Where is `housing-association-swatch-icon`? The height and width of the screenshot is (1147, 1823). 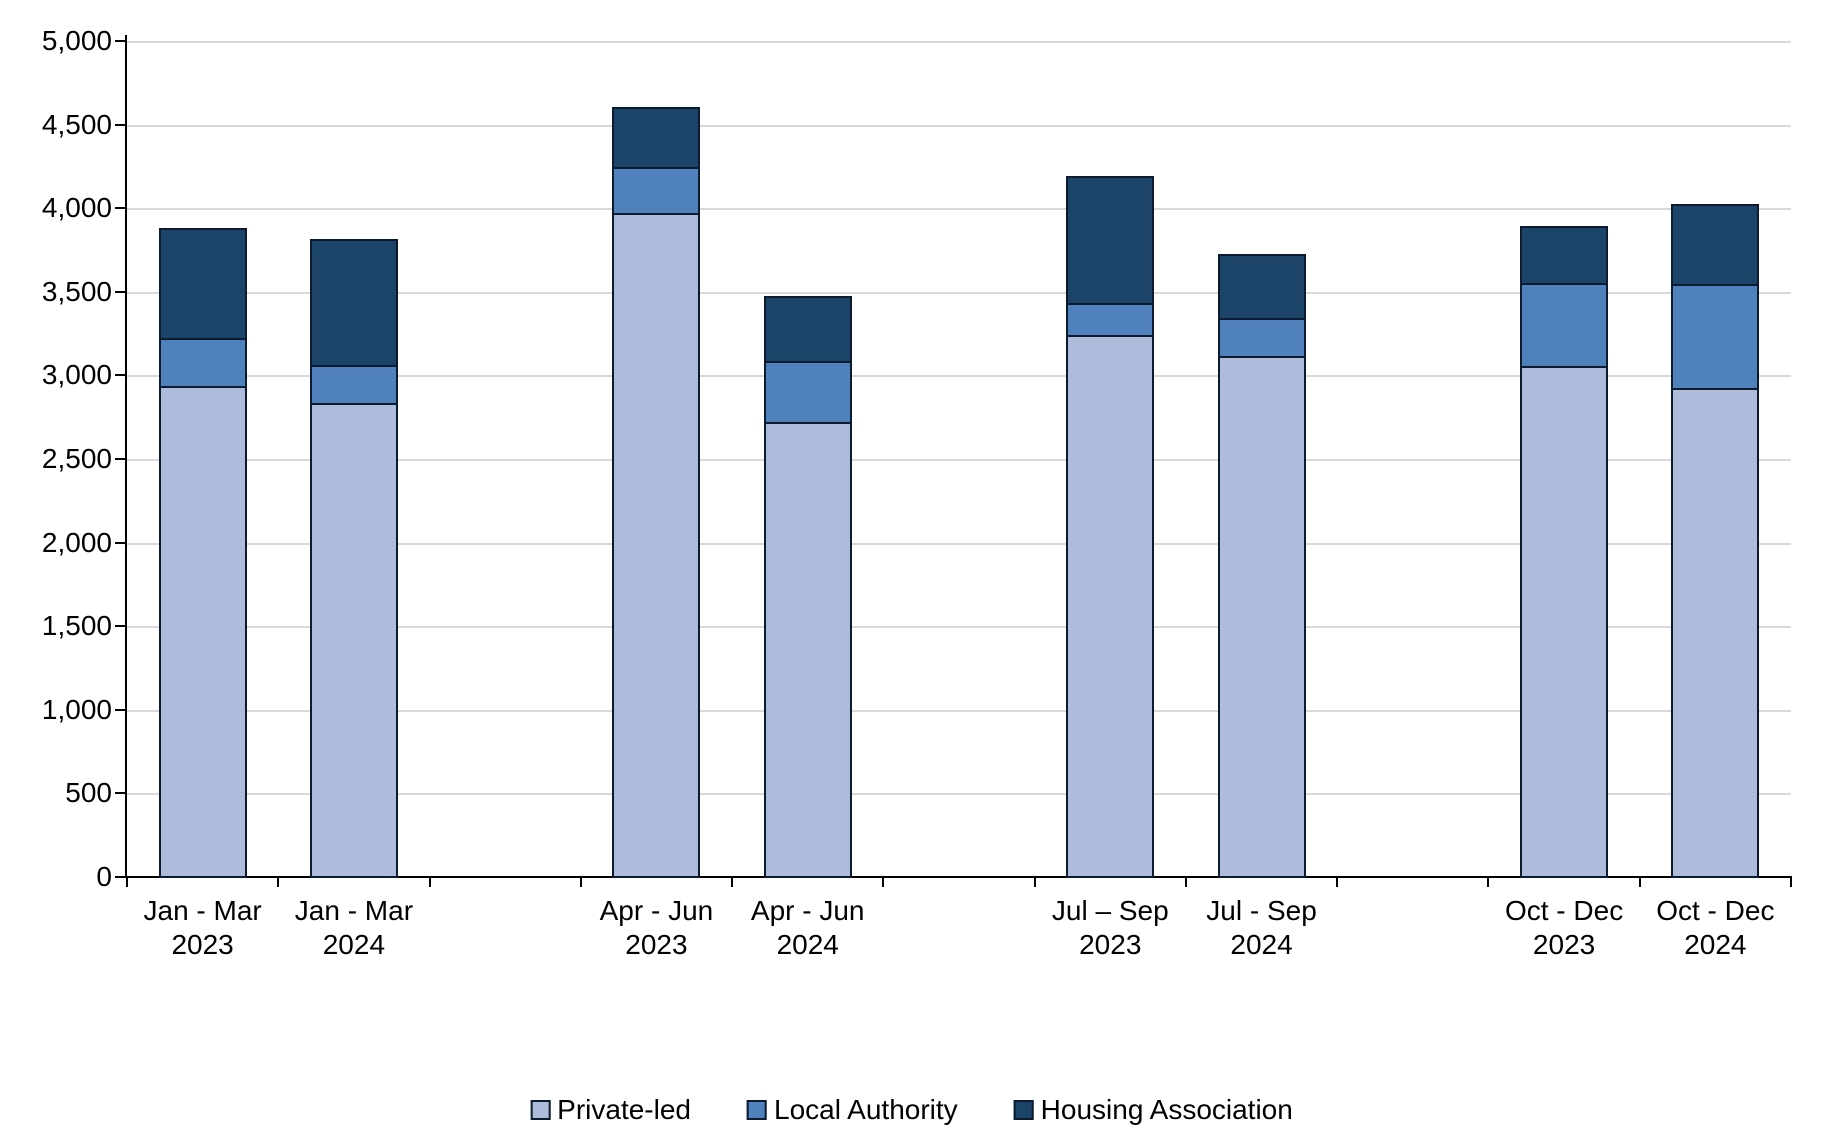
housing-association-swatch-icon is located at coordinates (1023, 1110).